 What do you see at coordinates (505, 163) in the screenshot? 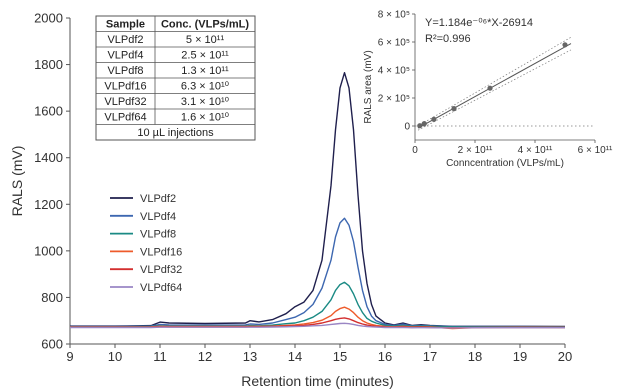
I see `inset-x-axis-title: Conncentration (VLPs/mL)` at bounding box center [505, 163].